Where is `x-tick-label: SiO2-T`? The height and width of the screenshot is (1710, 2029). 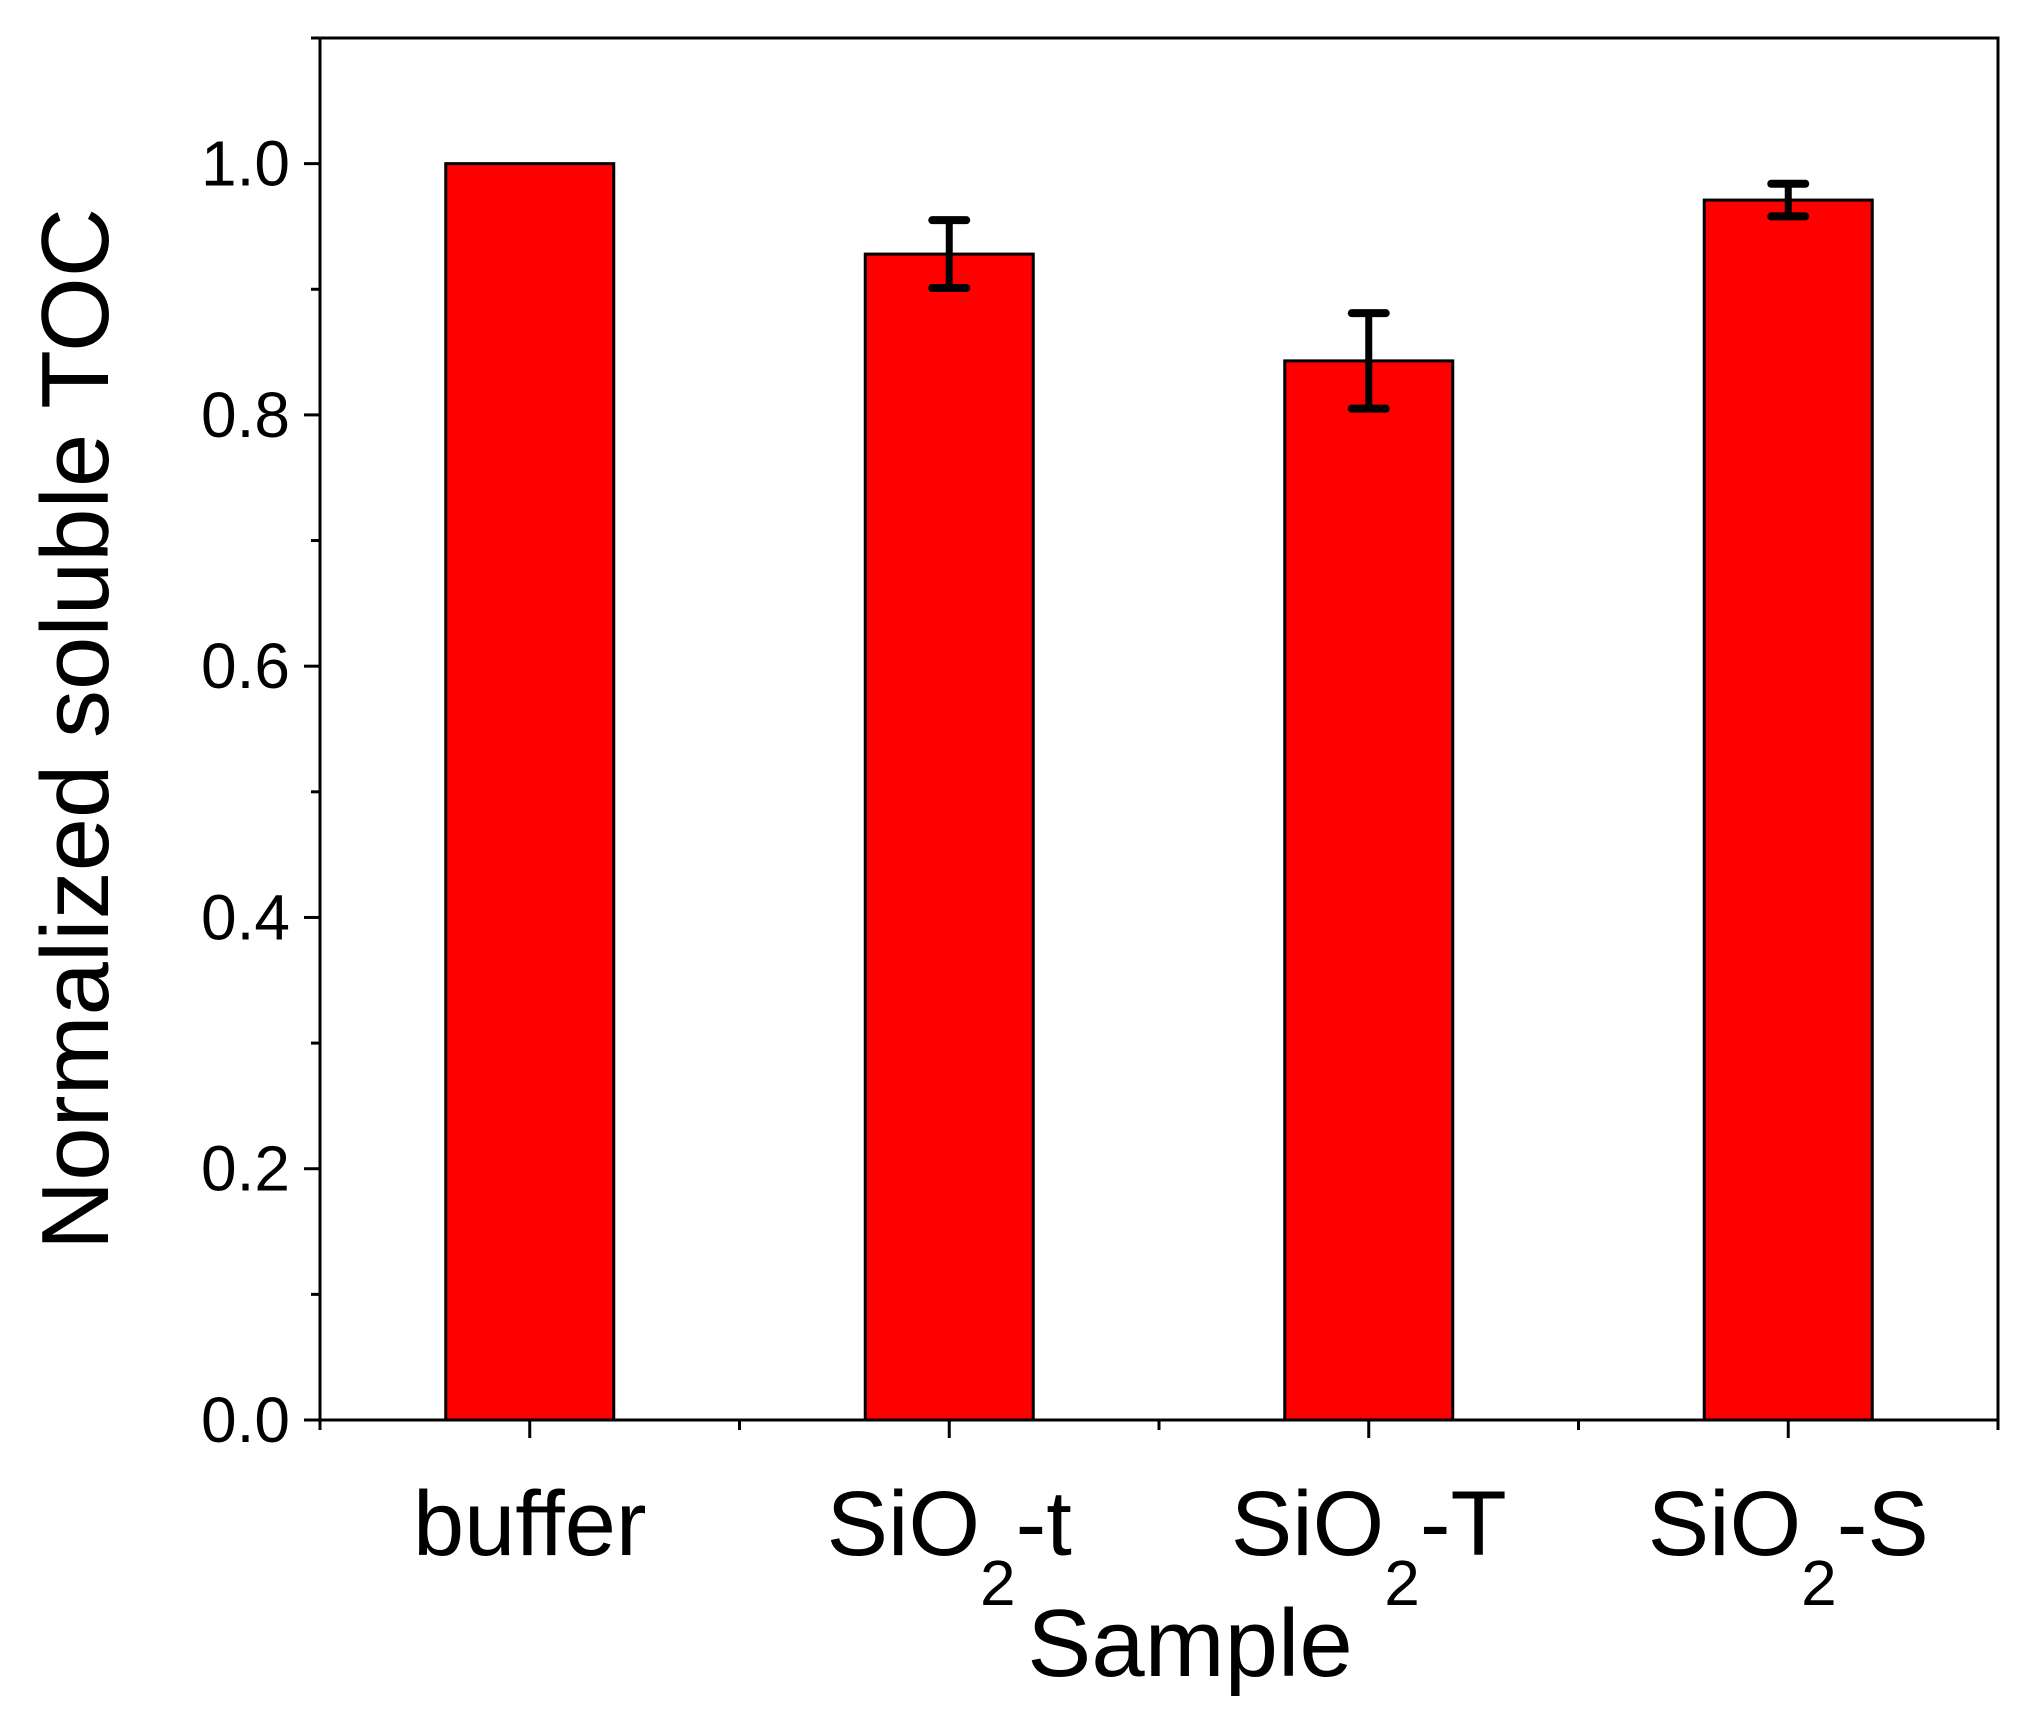
x-tick-label: SiO2-T is located at coordinates (1369, 1546).